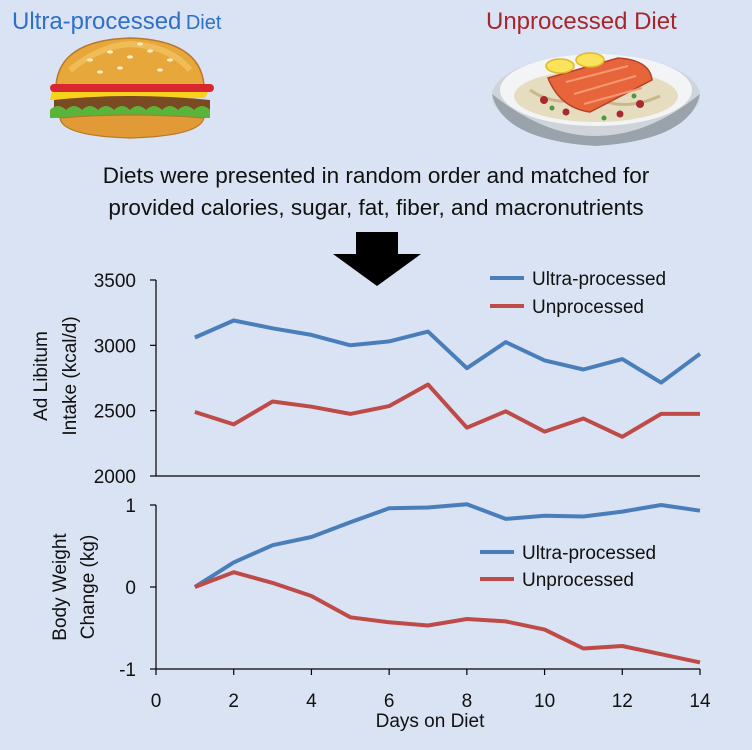 The image size is (752, 750). I want to click on xtick-label: 6, so click(389, 701).